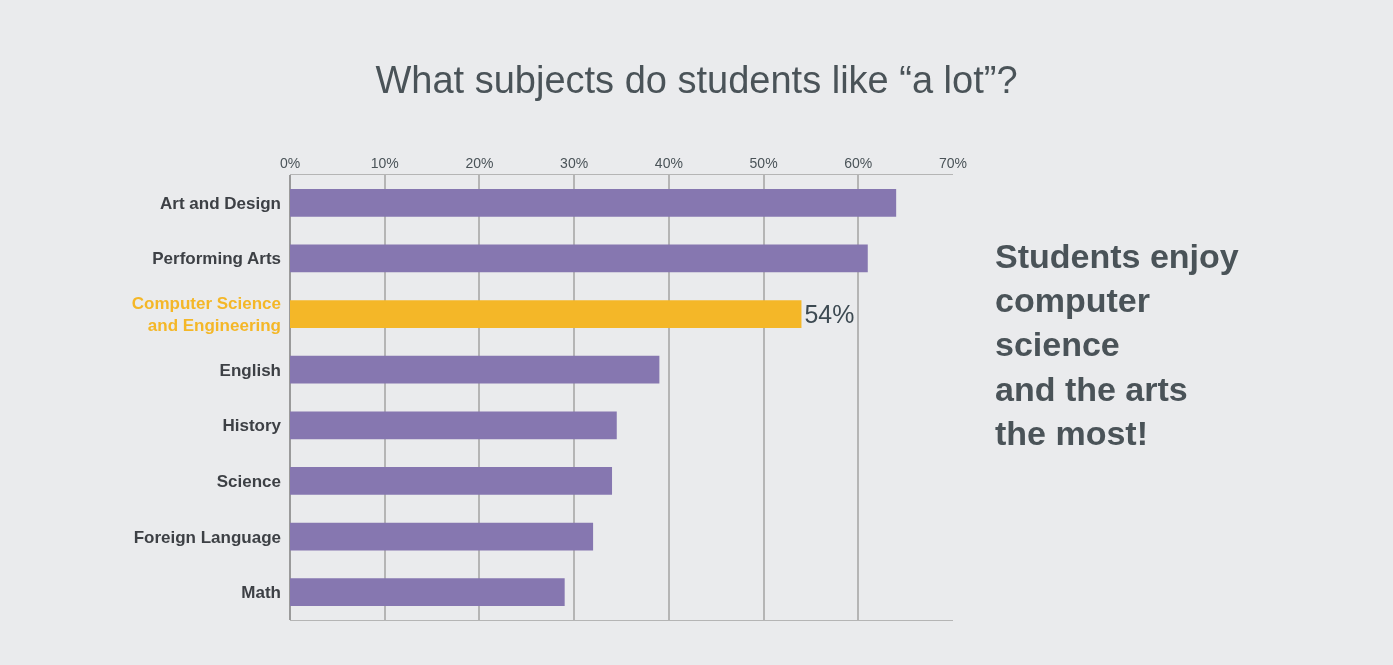 Image resolution: width=1393 pixels, height=665 pixels. I want to click on chart-title: What subjects do students like “a lot”?, so click(696, 80).